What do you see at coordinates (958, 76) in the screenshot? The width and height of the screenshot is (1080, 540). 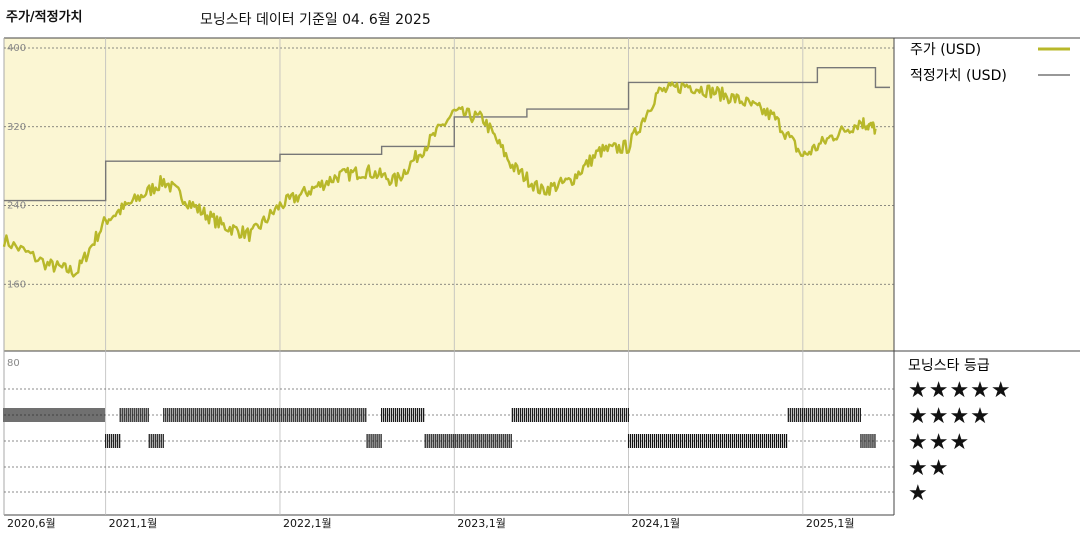 I see `legend-fair-label: 적정가치 (USD)` at bounding box center [958, 76].